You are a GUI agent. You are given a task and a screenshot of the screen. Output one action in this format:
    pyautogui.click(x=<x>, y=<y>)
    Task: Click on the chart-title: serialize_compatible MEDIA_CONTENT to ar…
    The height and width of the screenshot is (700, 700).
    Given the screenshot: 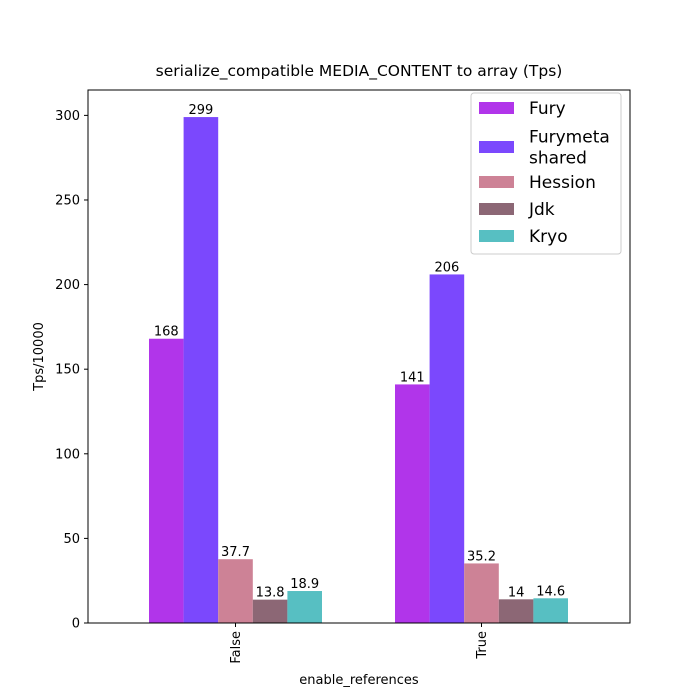 What is the action you would take?
    pyautogui.click(x=359, y=71)
    